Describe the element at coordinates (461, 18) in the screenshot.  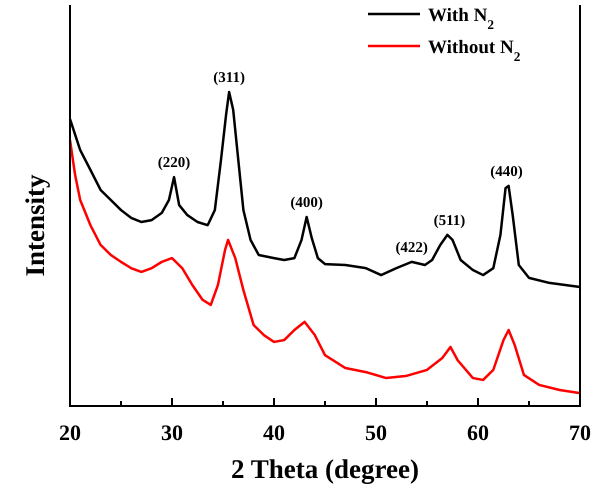
I see `legend-label: With N$_{2}$` at that location.